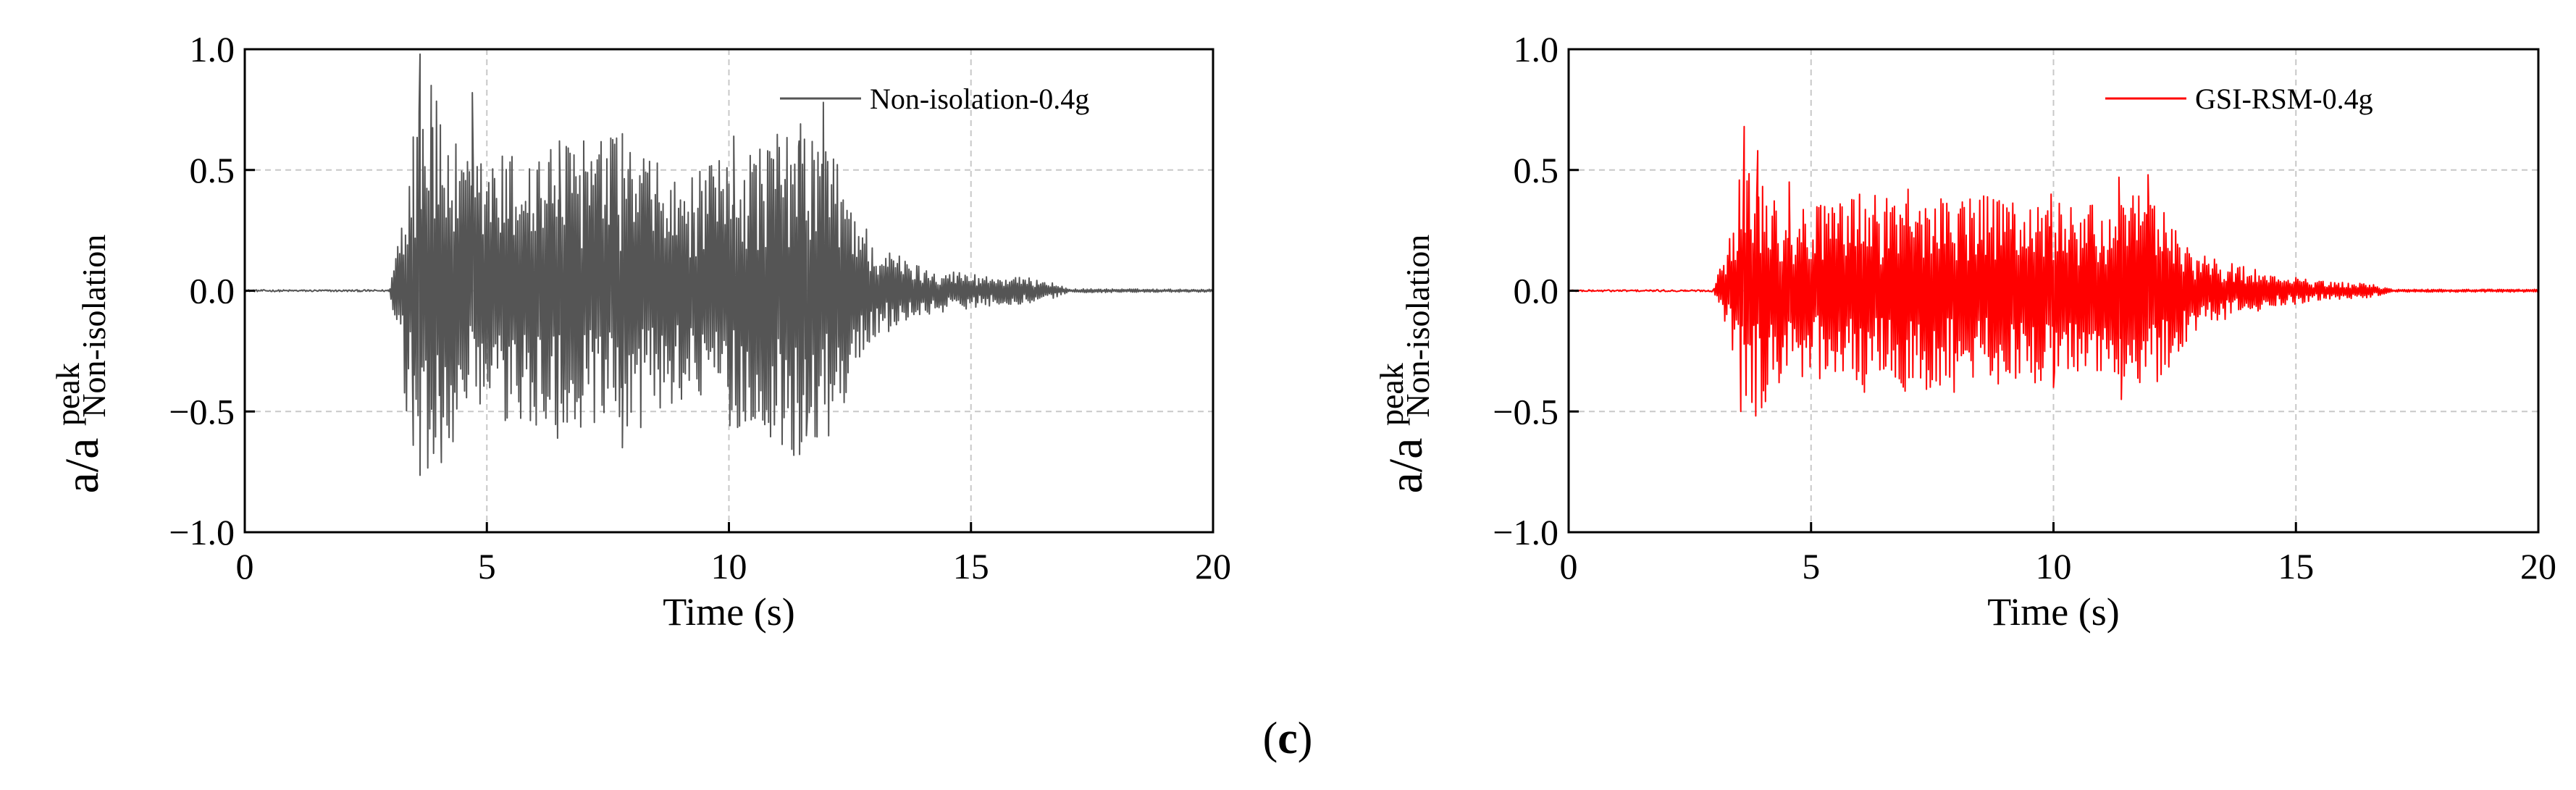  I want to click on figure-caption: (c), so click(1288, 739).